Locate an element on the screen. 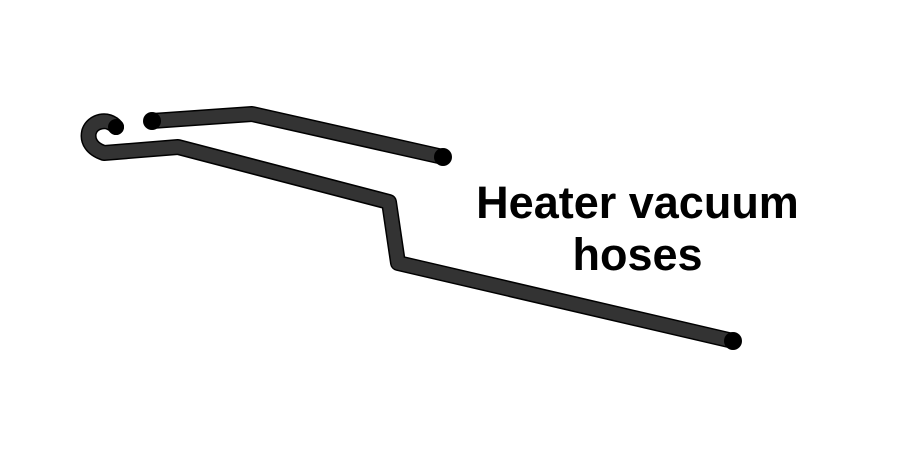  lower-hose-right-end is located at coordinates (733, 341).